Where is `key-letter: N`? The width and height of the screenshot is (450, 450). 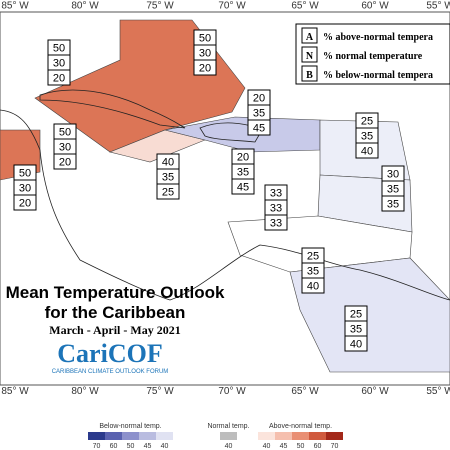
key-letter: N is located at coordinates (310, 56).